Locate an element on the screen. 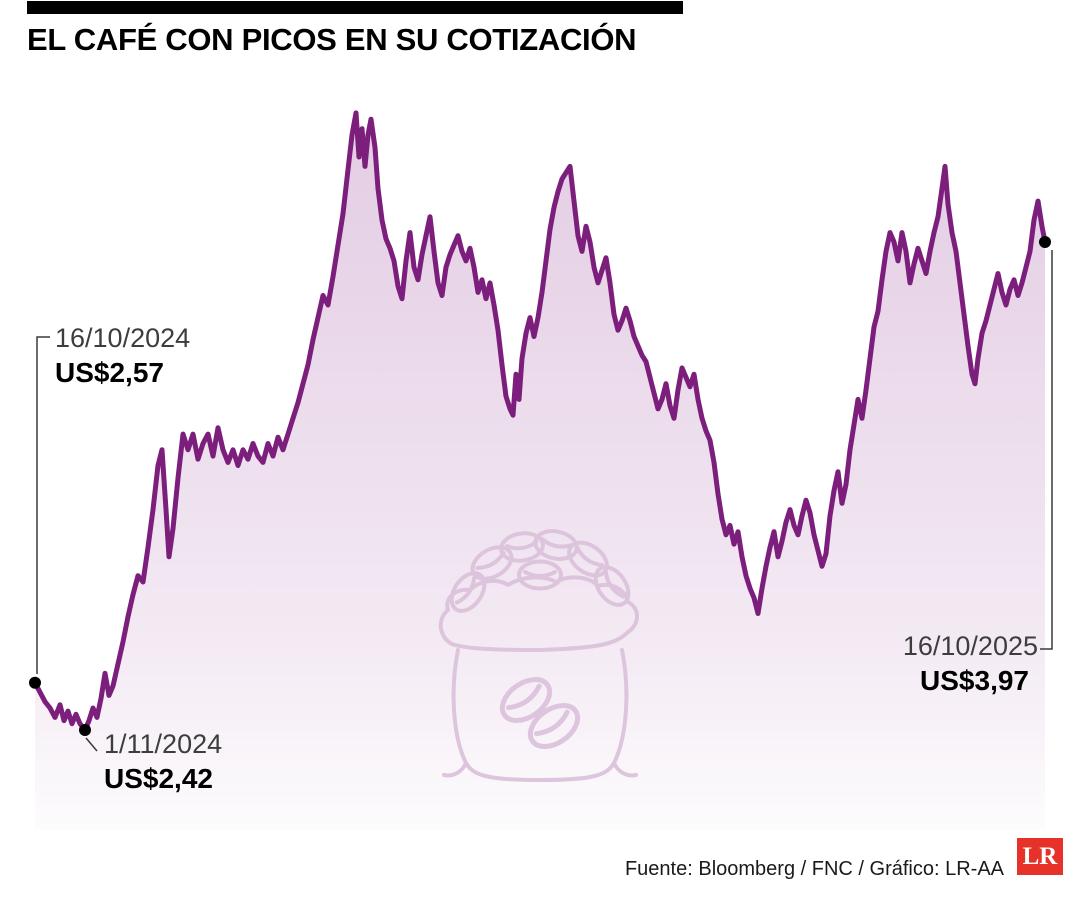 The width and height of the screenshot is (1080, 900). coffee-bag-watermark-icon is located at coordinates (538, 653).